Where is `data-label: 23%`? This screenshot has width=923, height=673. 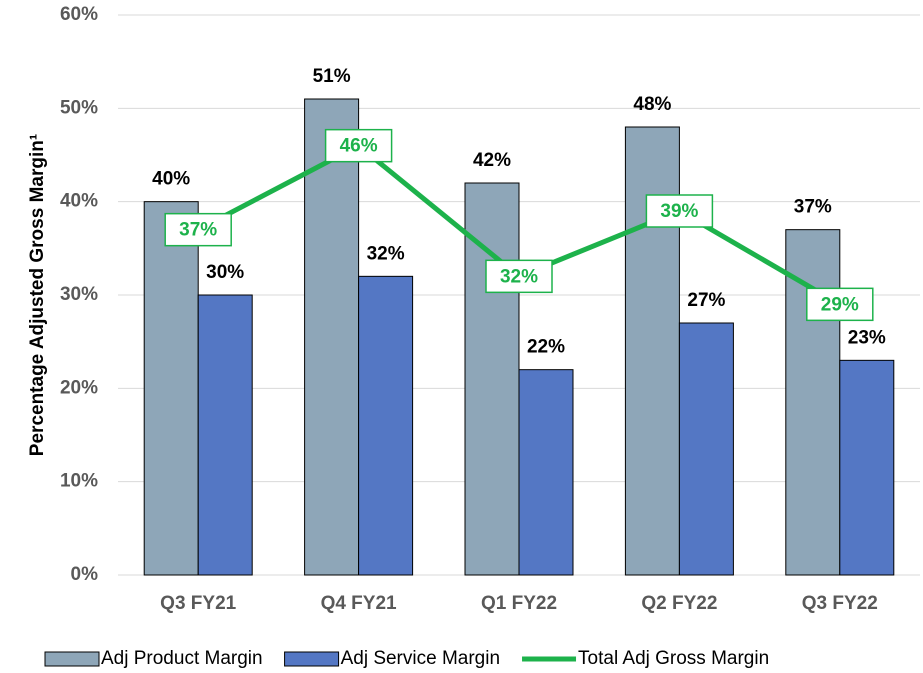 data-label: 23% is located at coordinates (867, 337).